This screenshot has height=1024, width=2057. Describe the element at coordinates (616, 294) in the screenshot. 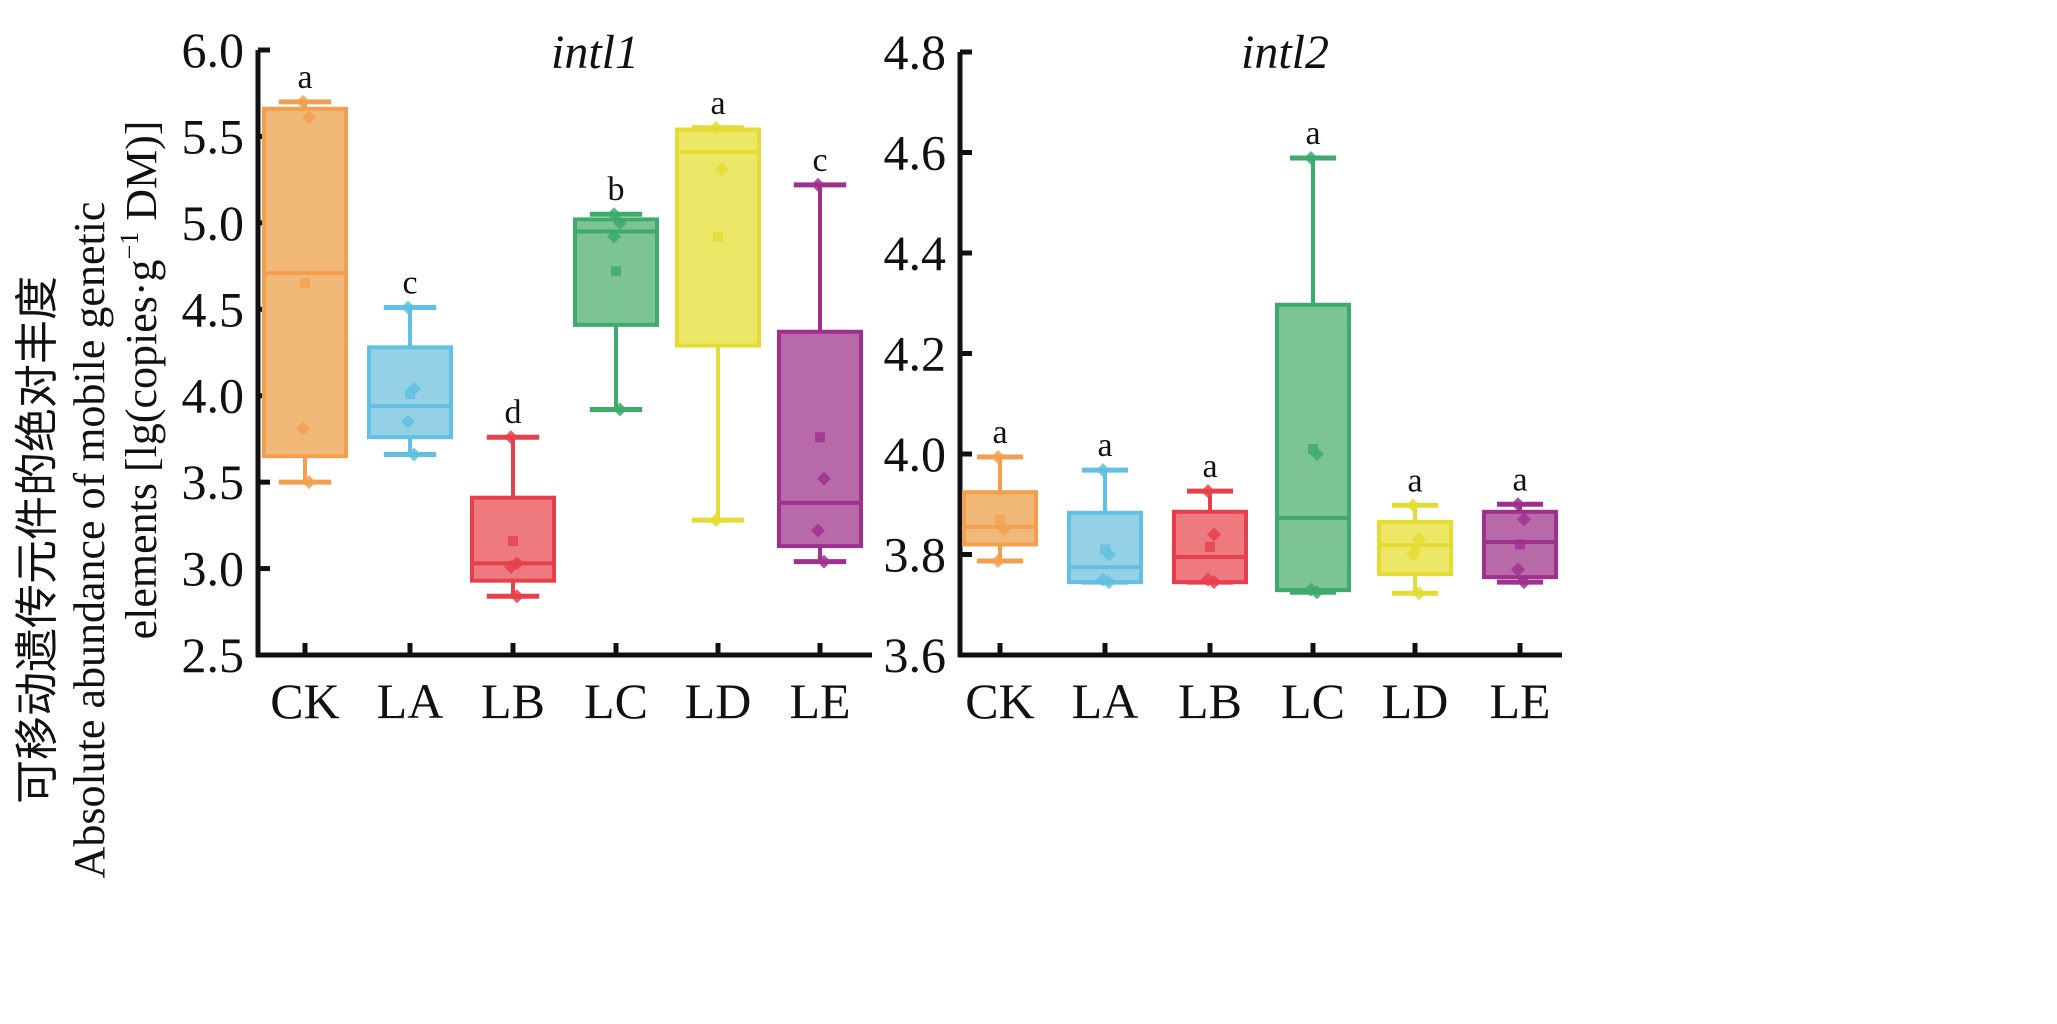

I see `box-lc: b` at that location.